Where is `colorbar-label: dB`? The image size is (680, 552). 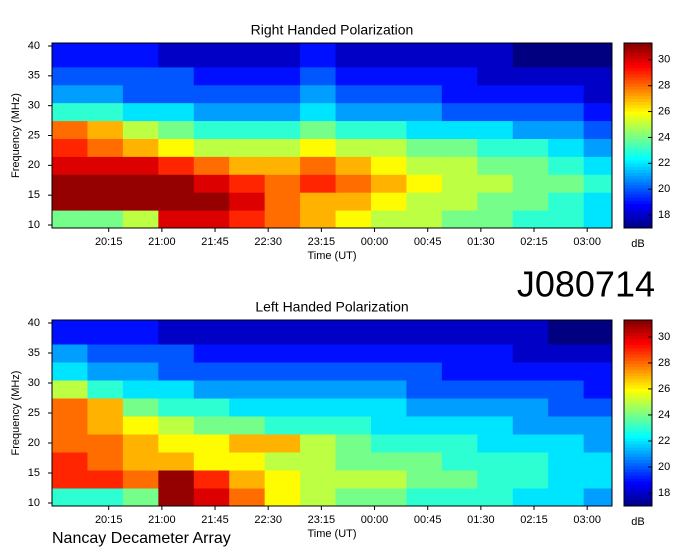
colorbar-label: dB is located at coordinates (637, 522).